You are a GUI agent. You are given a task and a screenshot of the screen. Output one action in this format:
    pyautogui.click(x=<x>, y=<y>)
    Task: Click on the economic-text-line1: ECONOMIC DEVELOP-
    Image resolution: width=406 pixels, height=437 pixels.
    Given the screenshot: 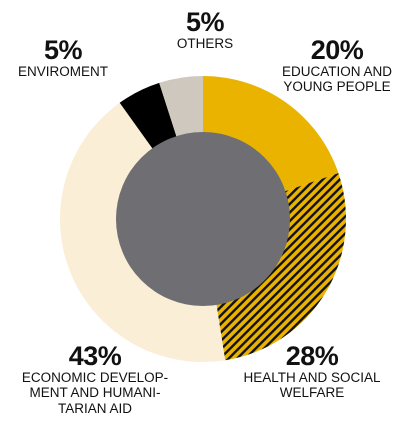 What is the action you would take?
    pyautogui.click(x=95, y=378)
    